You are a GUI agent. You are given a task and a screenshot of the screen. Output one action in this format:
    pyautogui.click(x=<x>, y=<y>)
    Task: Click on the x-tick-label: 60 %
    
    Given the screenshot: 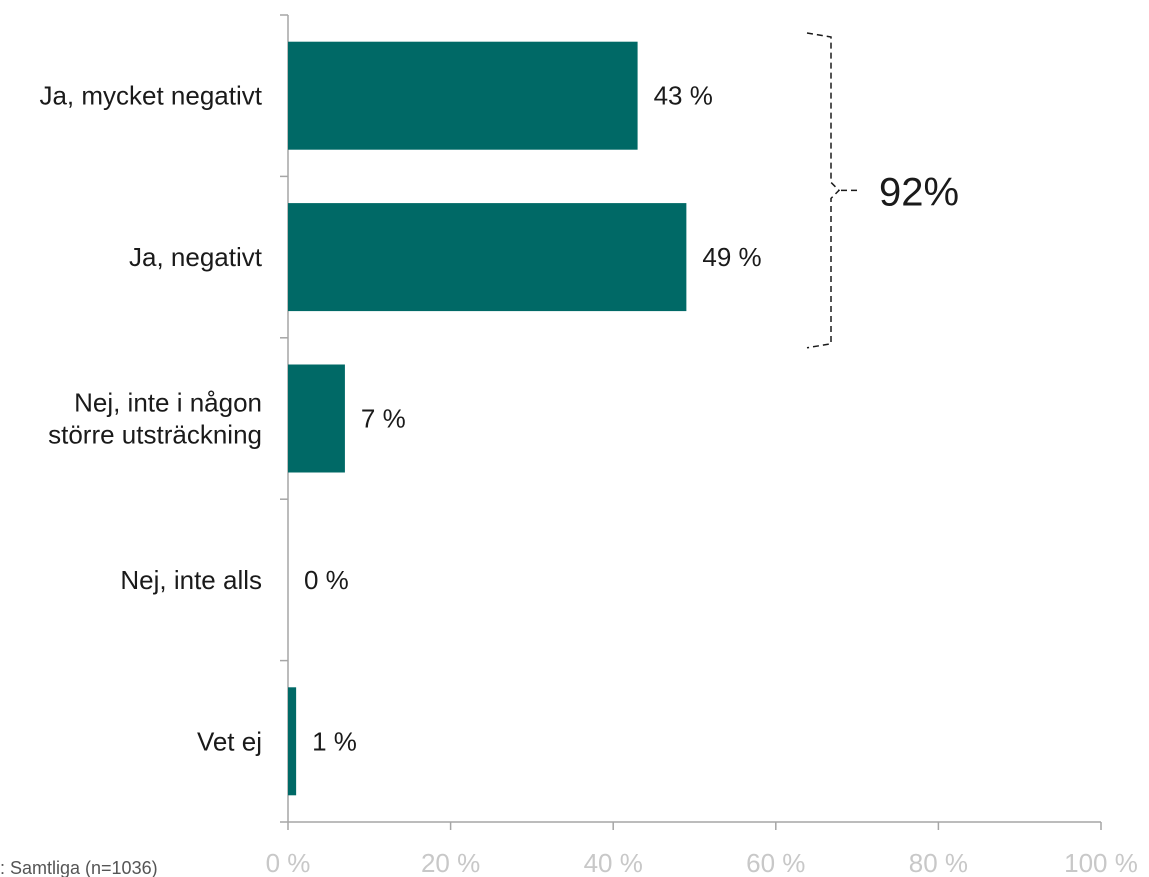 What is the action you would take?
    pyautogui.click(x=775, y=862)
    